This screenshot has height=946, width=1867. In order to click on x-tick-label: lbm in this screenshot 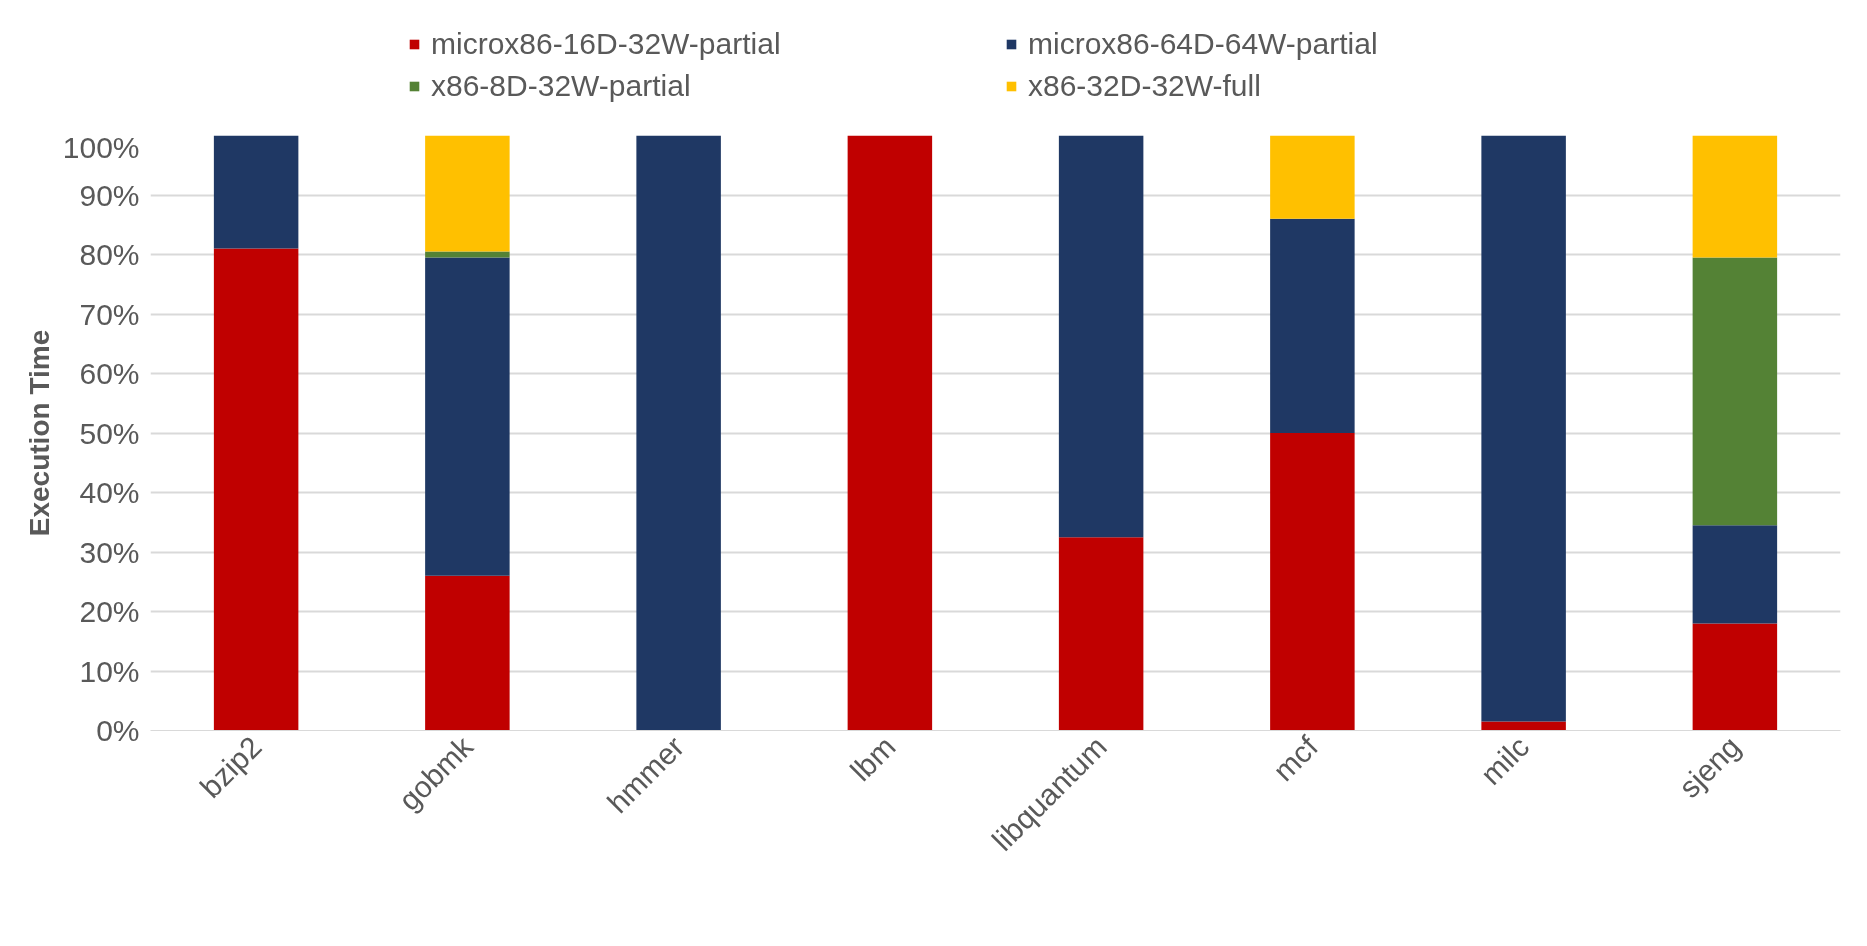, I will do `click(873, 758)`.